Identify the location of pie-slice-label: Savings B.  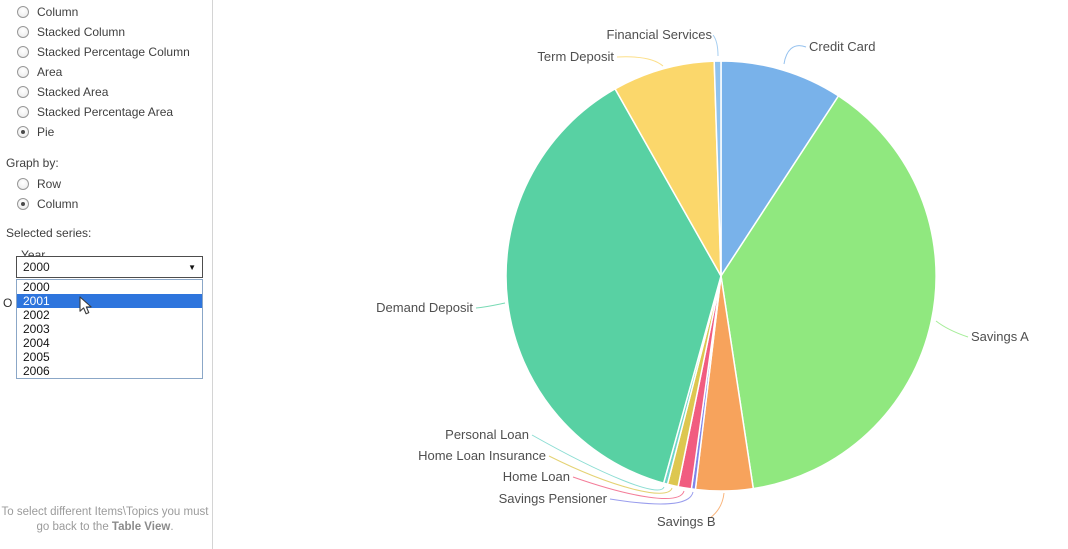
(686, 521).